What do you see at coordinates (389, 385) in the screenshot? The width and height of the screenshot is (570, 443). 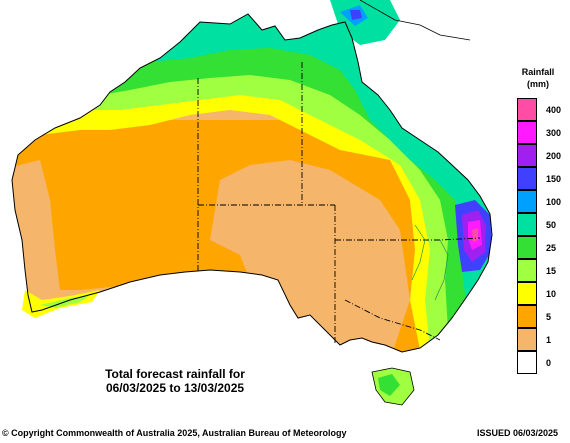 I see `tasmania-west-rain` at bounding box center [389, 385].